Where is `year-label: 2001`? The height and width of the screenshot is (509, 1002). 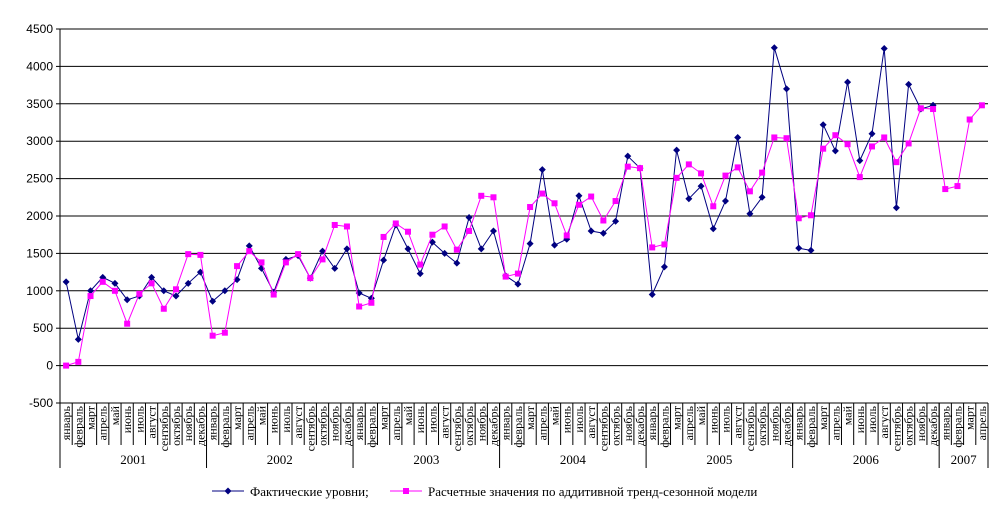 year-label: 2001 is located at coordinates (133, 459).